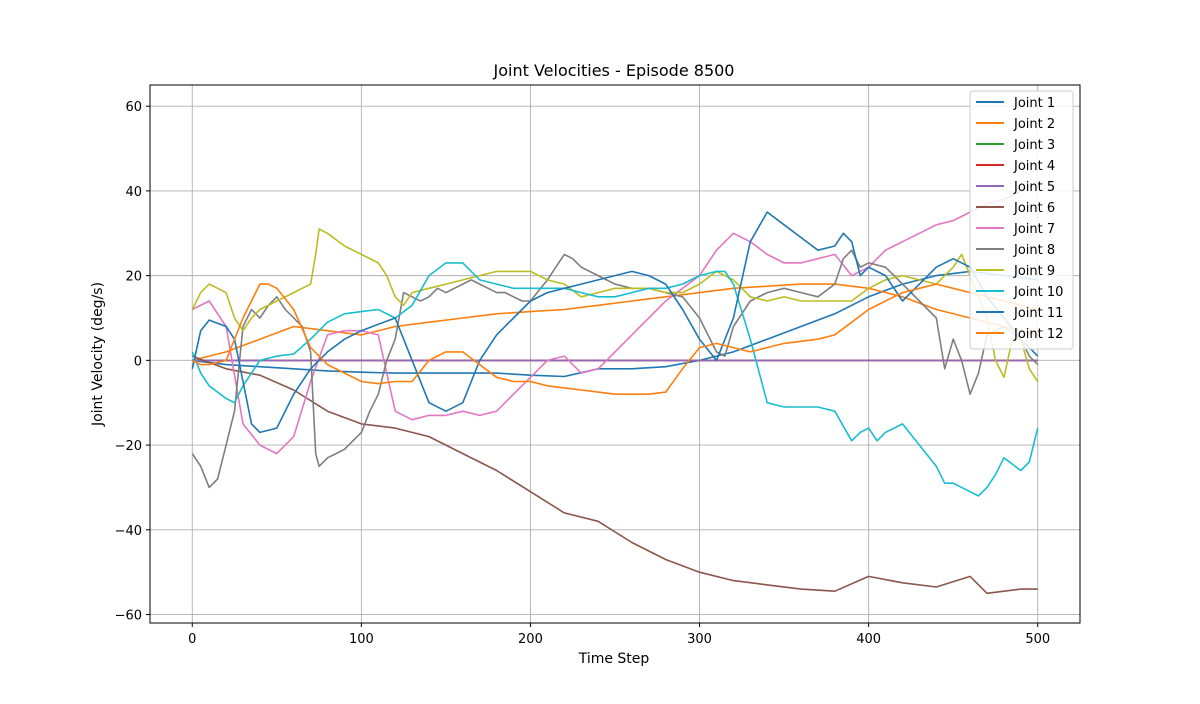 The height and width of the screenshot is (704, 1200). What do you see at coordinates (1038, 292) in the screenshot?
I see `legend-label: Joint 10` at bounding box center [1038, 292].